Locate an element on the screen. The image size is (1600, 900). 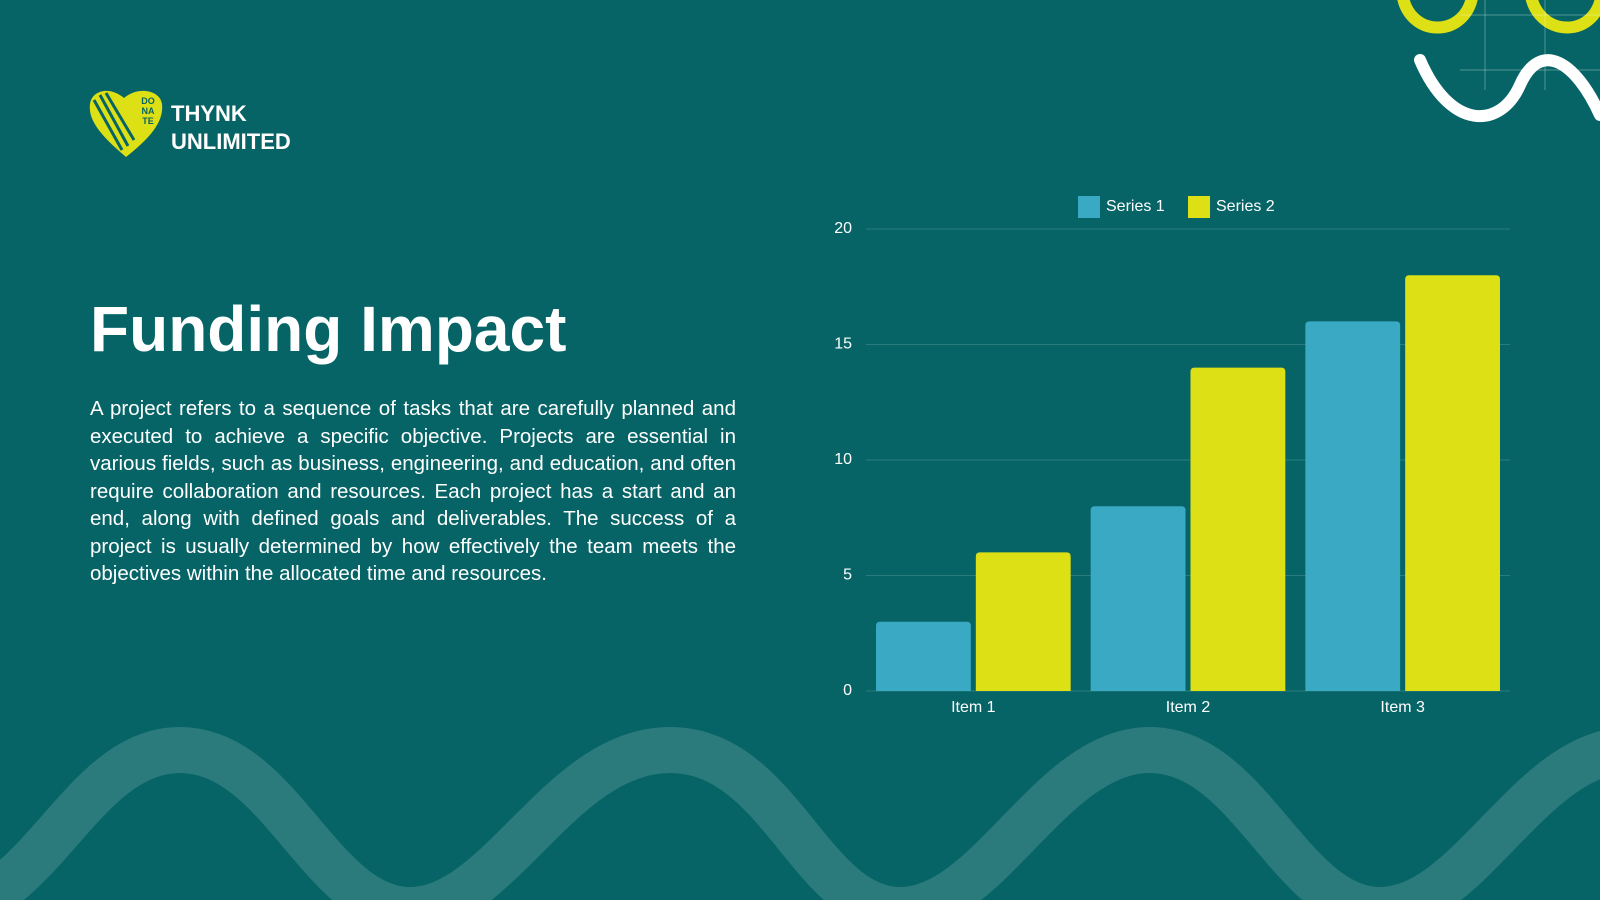
x-tick-label: Item 2 is located at coordinates (1188, 707).